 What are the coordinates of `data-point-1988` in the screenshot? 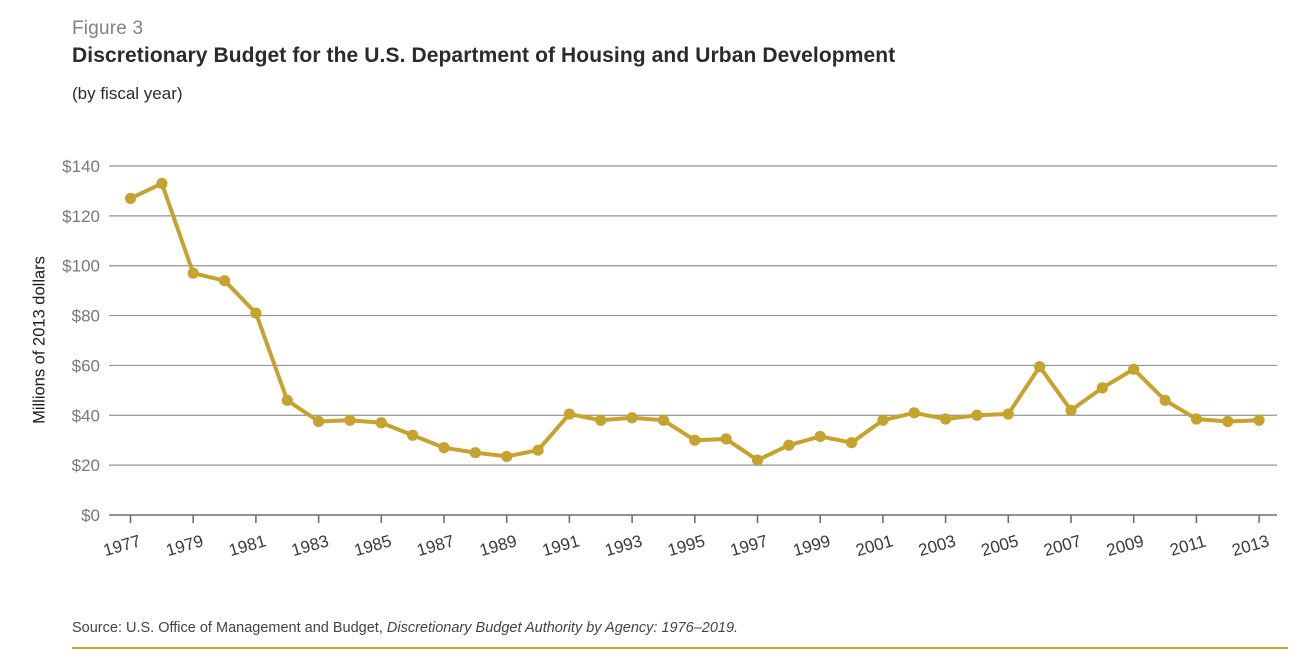 It's located at (475, 453).